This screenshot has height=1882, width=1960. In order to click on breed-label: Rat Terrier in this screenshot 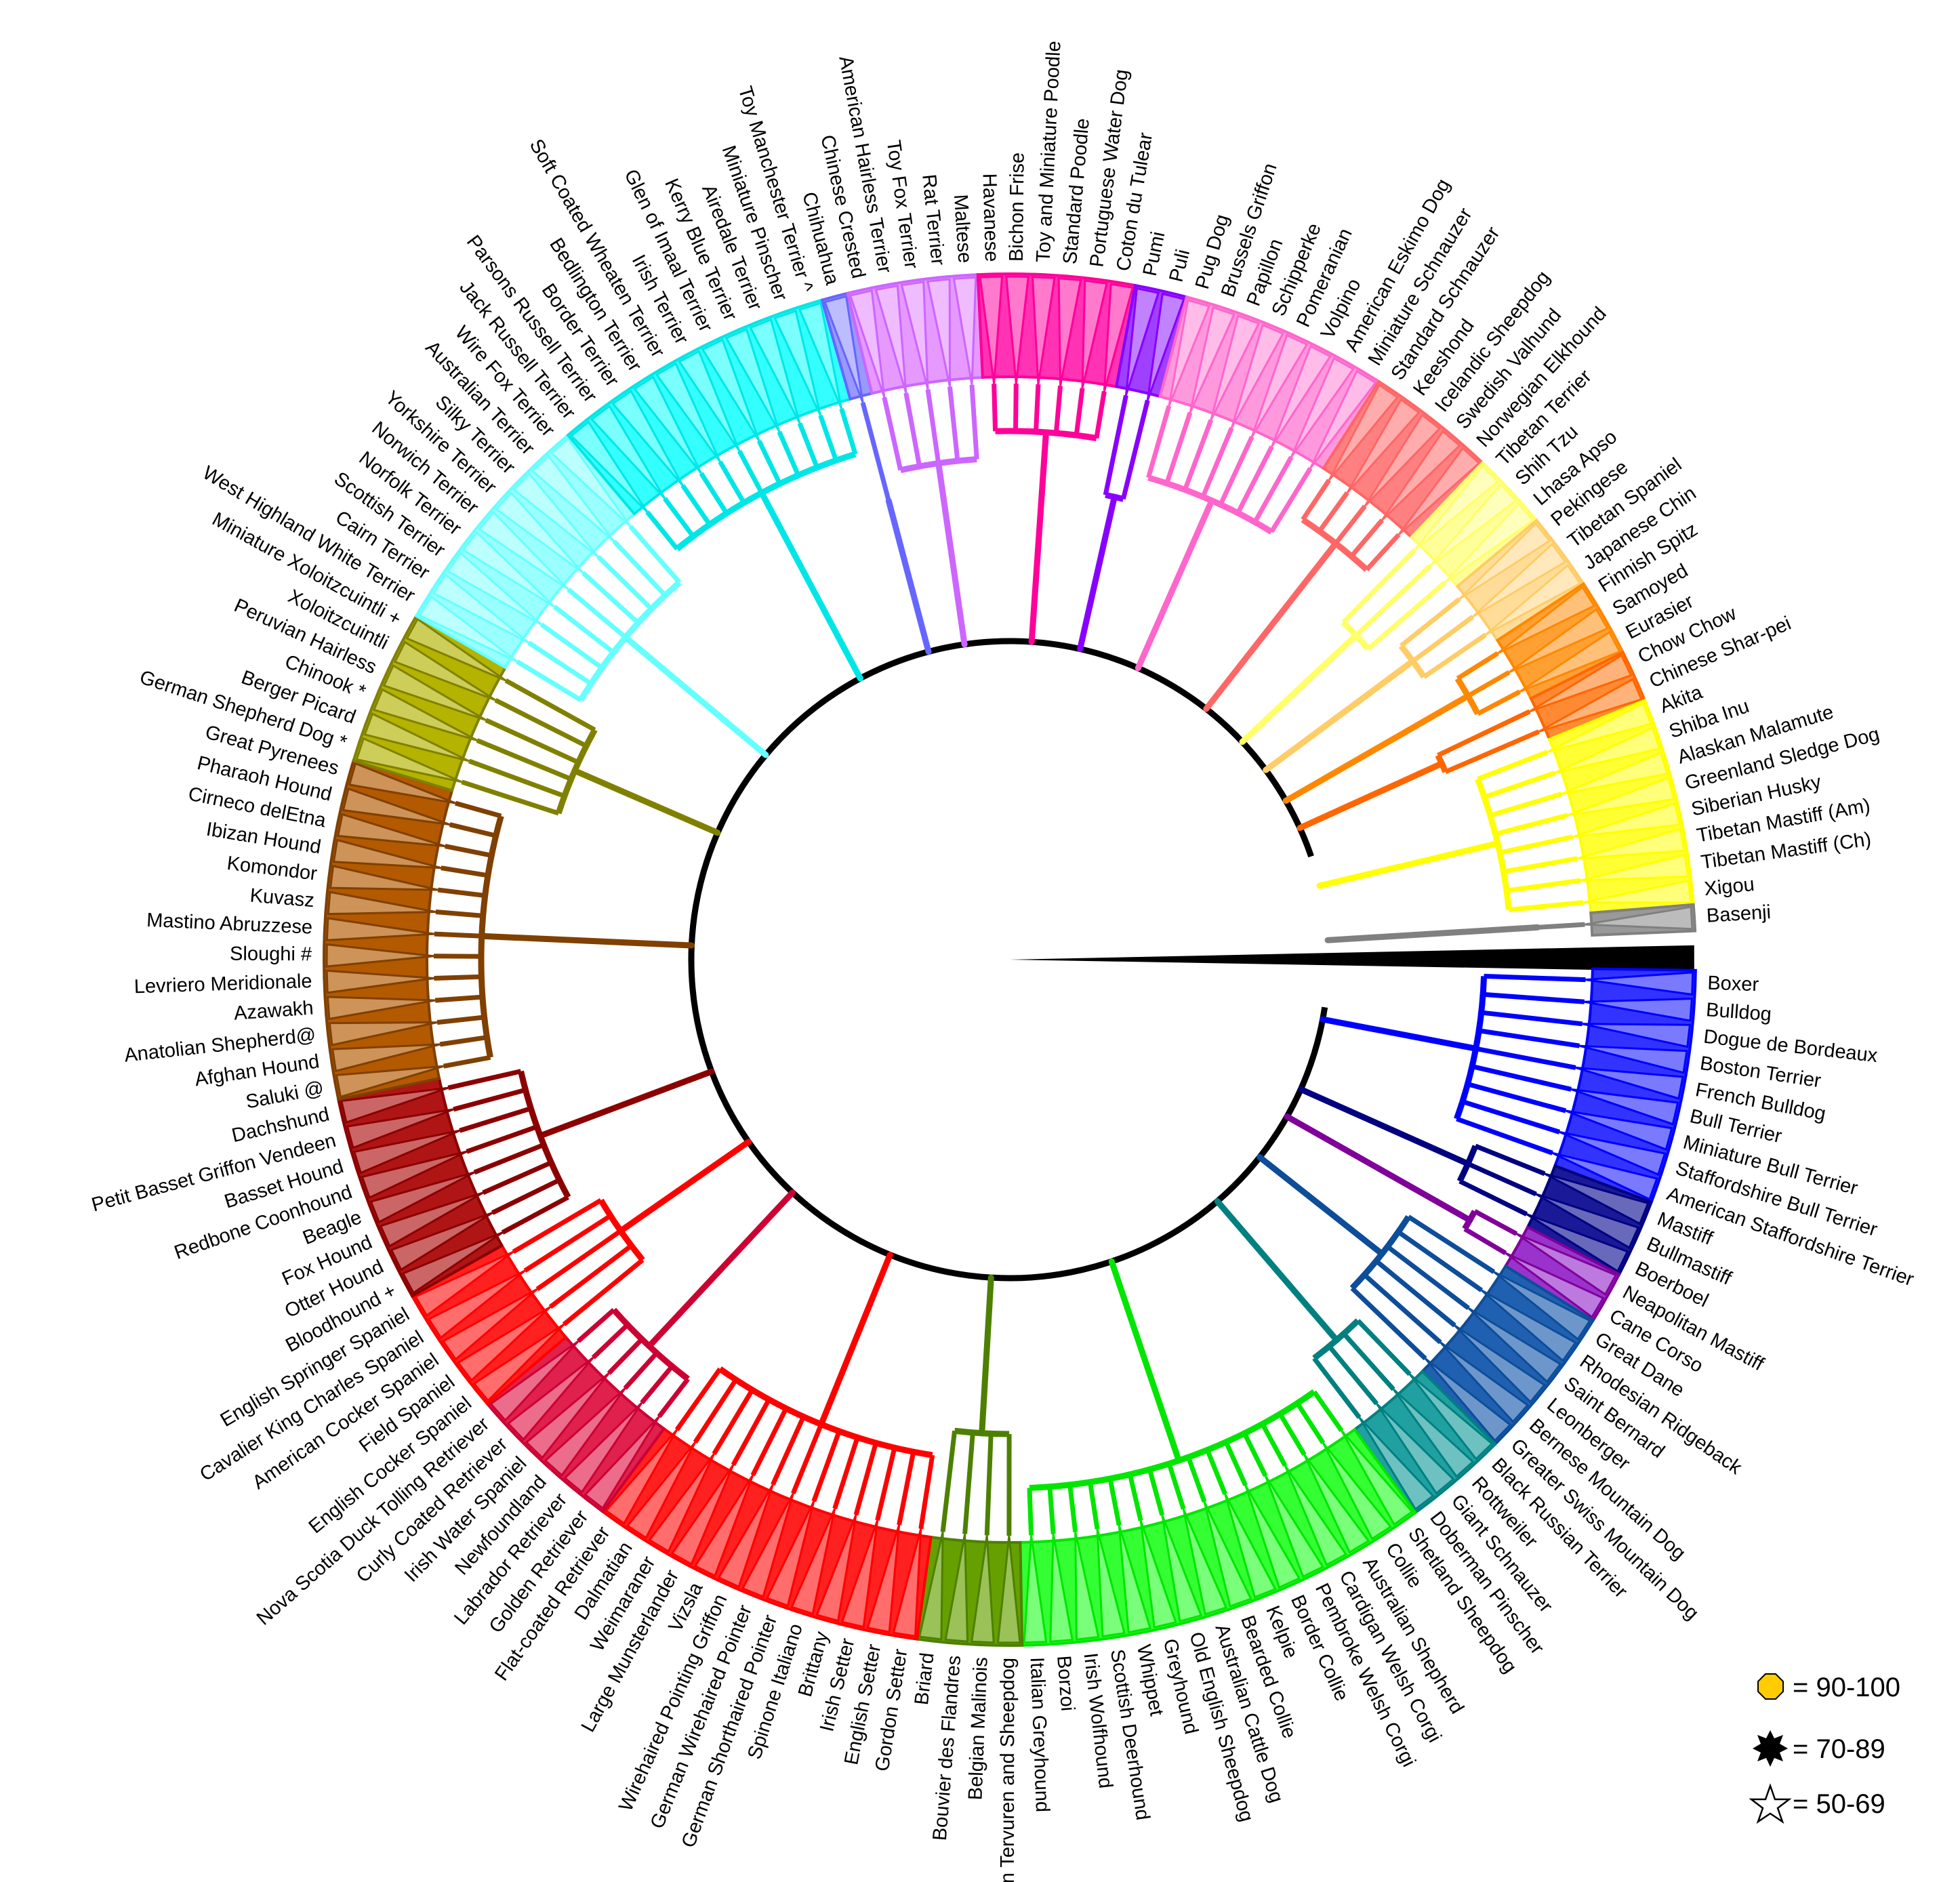, I will do `click(933, 220)`.